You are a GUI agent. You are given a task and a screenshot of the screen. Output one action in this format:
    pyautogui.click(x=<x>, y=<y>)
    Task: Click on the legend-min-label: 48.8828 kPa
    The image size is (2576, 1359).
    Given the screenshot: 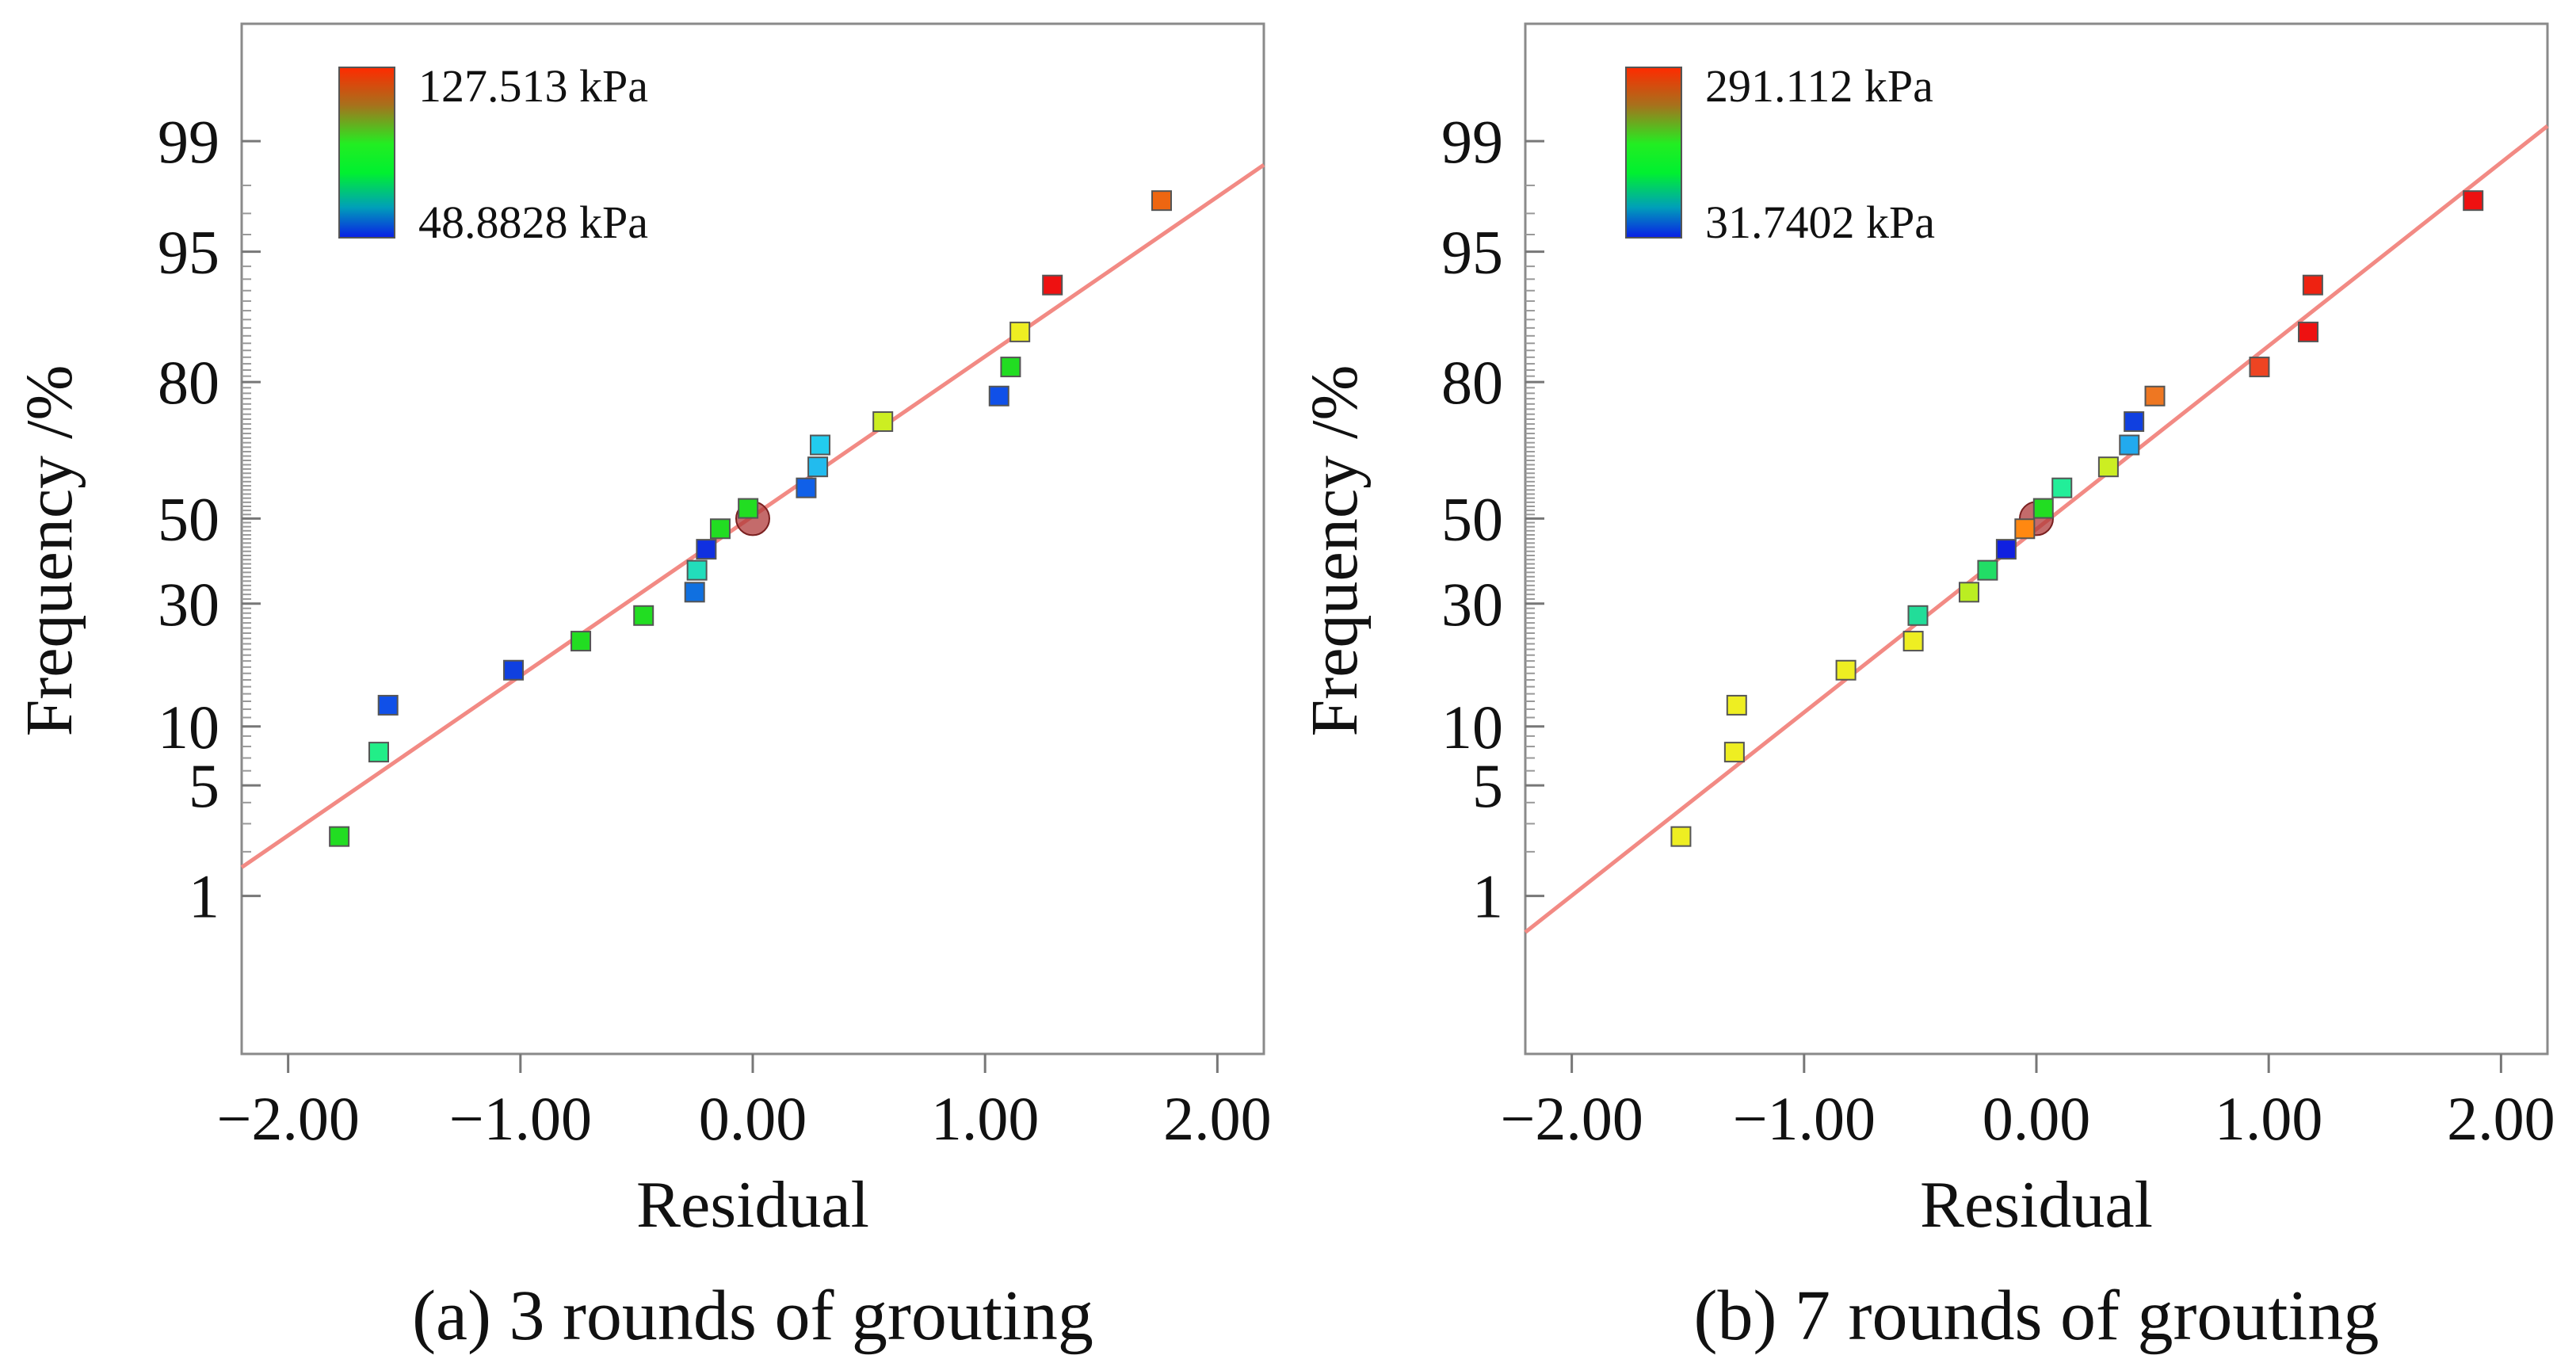 What is the action you would take?
    pyautogui.click(x=533, y=223)
    